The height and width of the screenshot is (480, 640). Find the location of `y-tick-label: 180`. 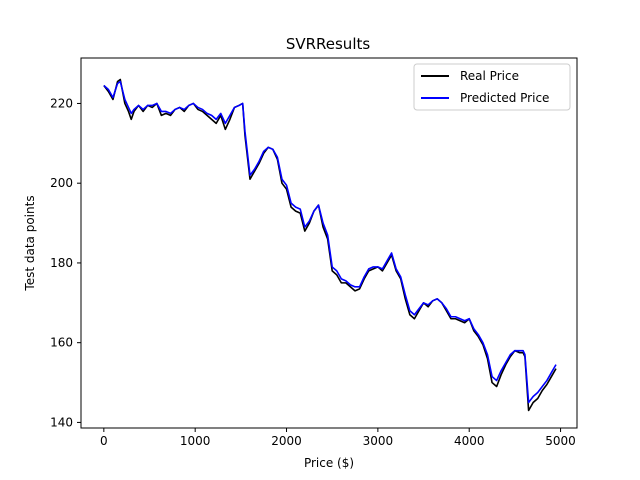

y-tick-label: 180 is located at coordinates (61, 263).